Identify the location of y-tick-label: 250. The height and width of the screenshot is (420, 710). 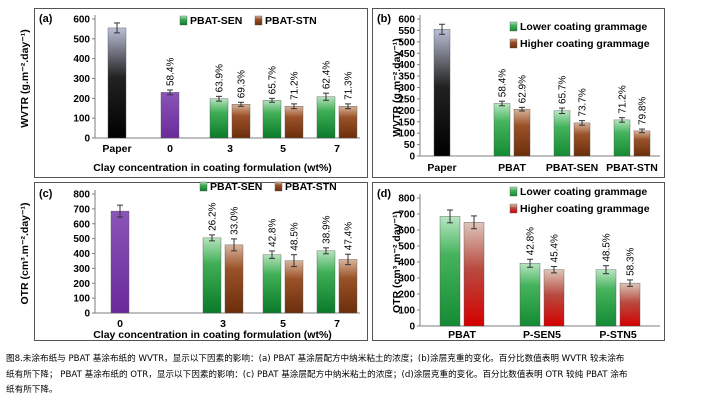
(406, 99).